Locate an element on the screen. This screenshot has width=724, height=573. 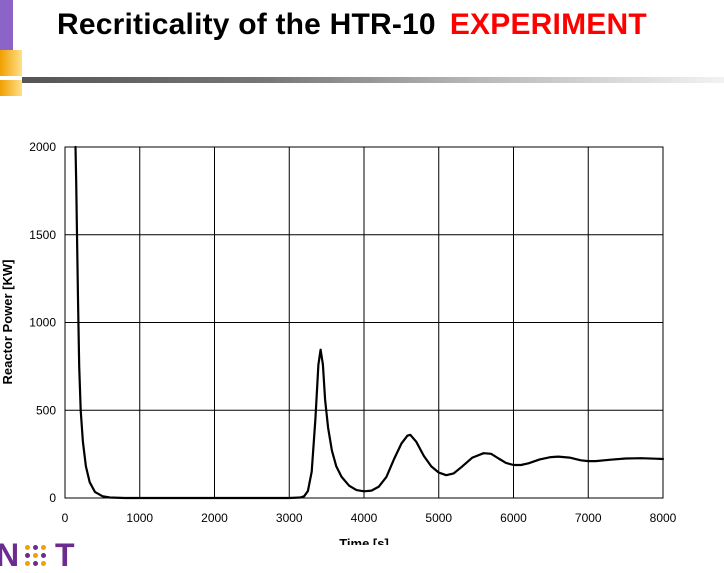
slide-title: Recriticality of the HTR-10 EXPERIMENT is located at coordinates (352, 25).